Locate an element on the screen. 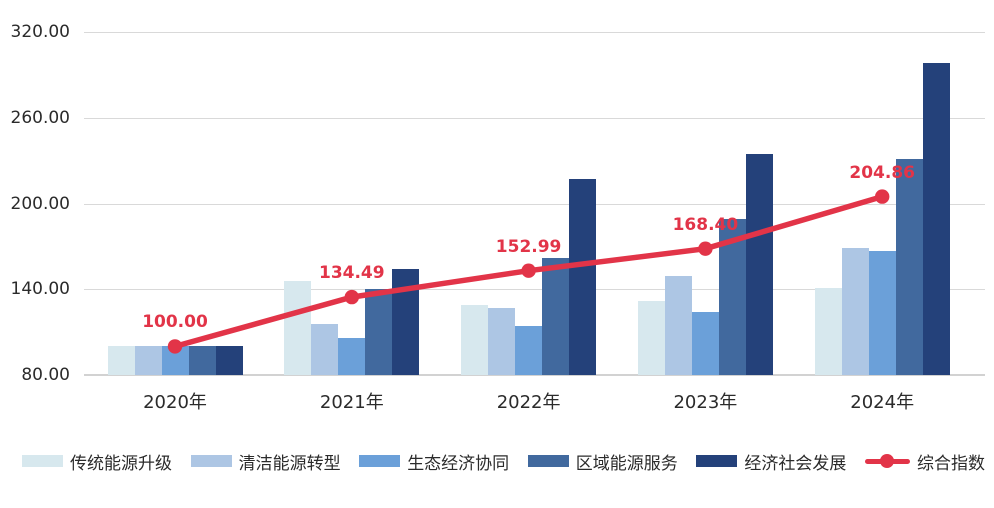  bar-series1-cat1 is located at coordinates (121, 360).